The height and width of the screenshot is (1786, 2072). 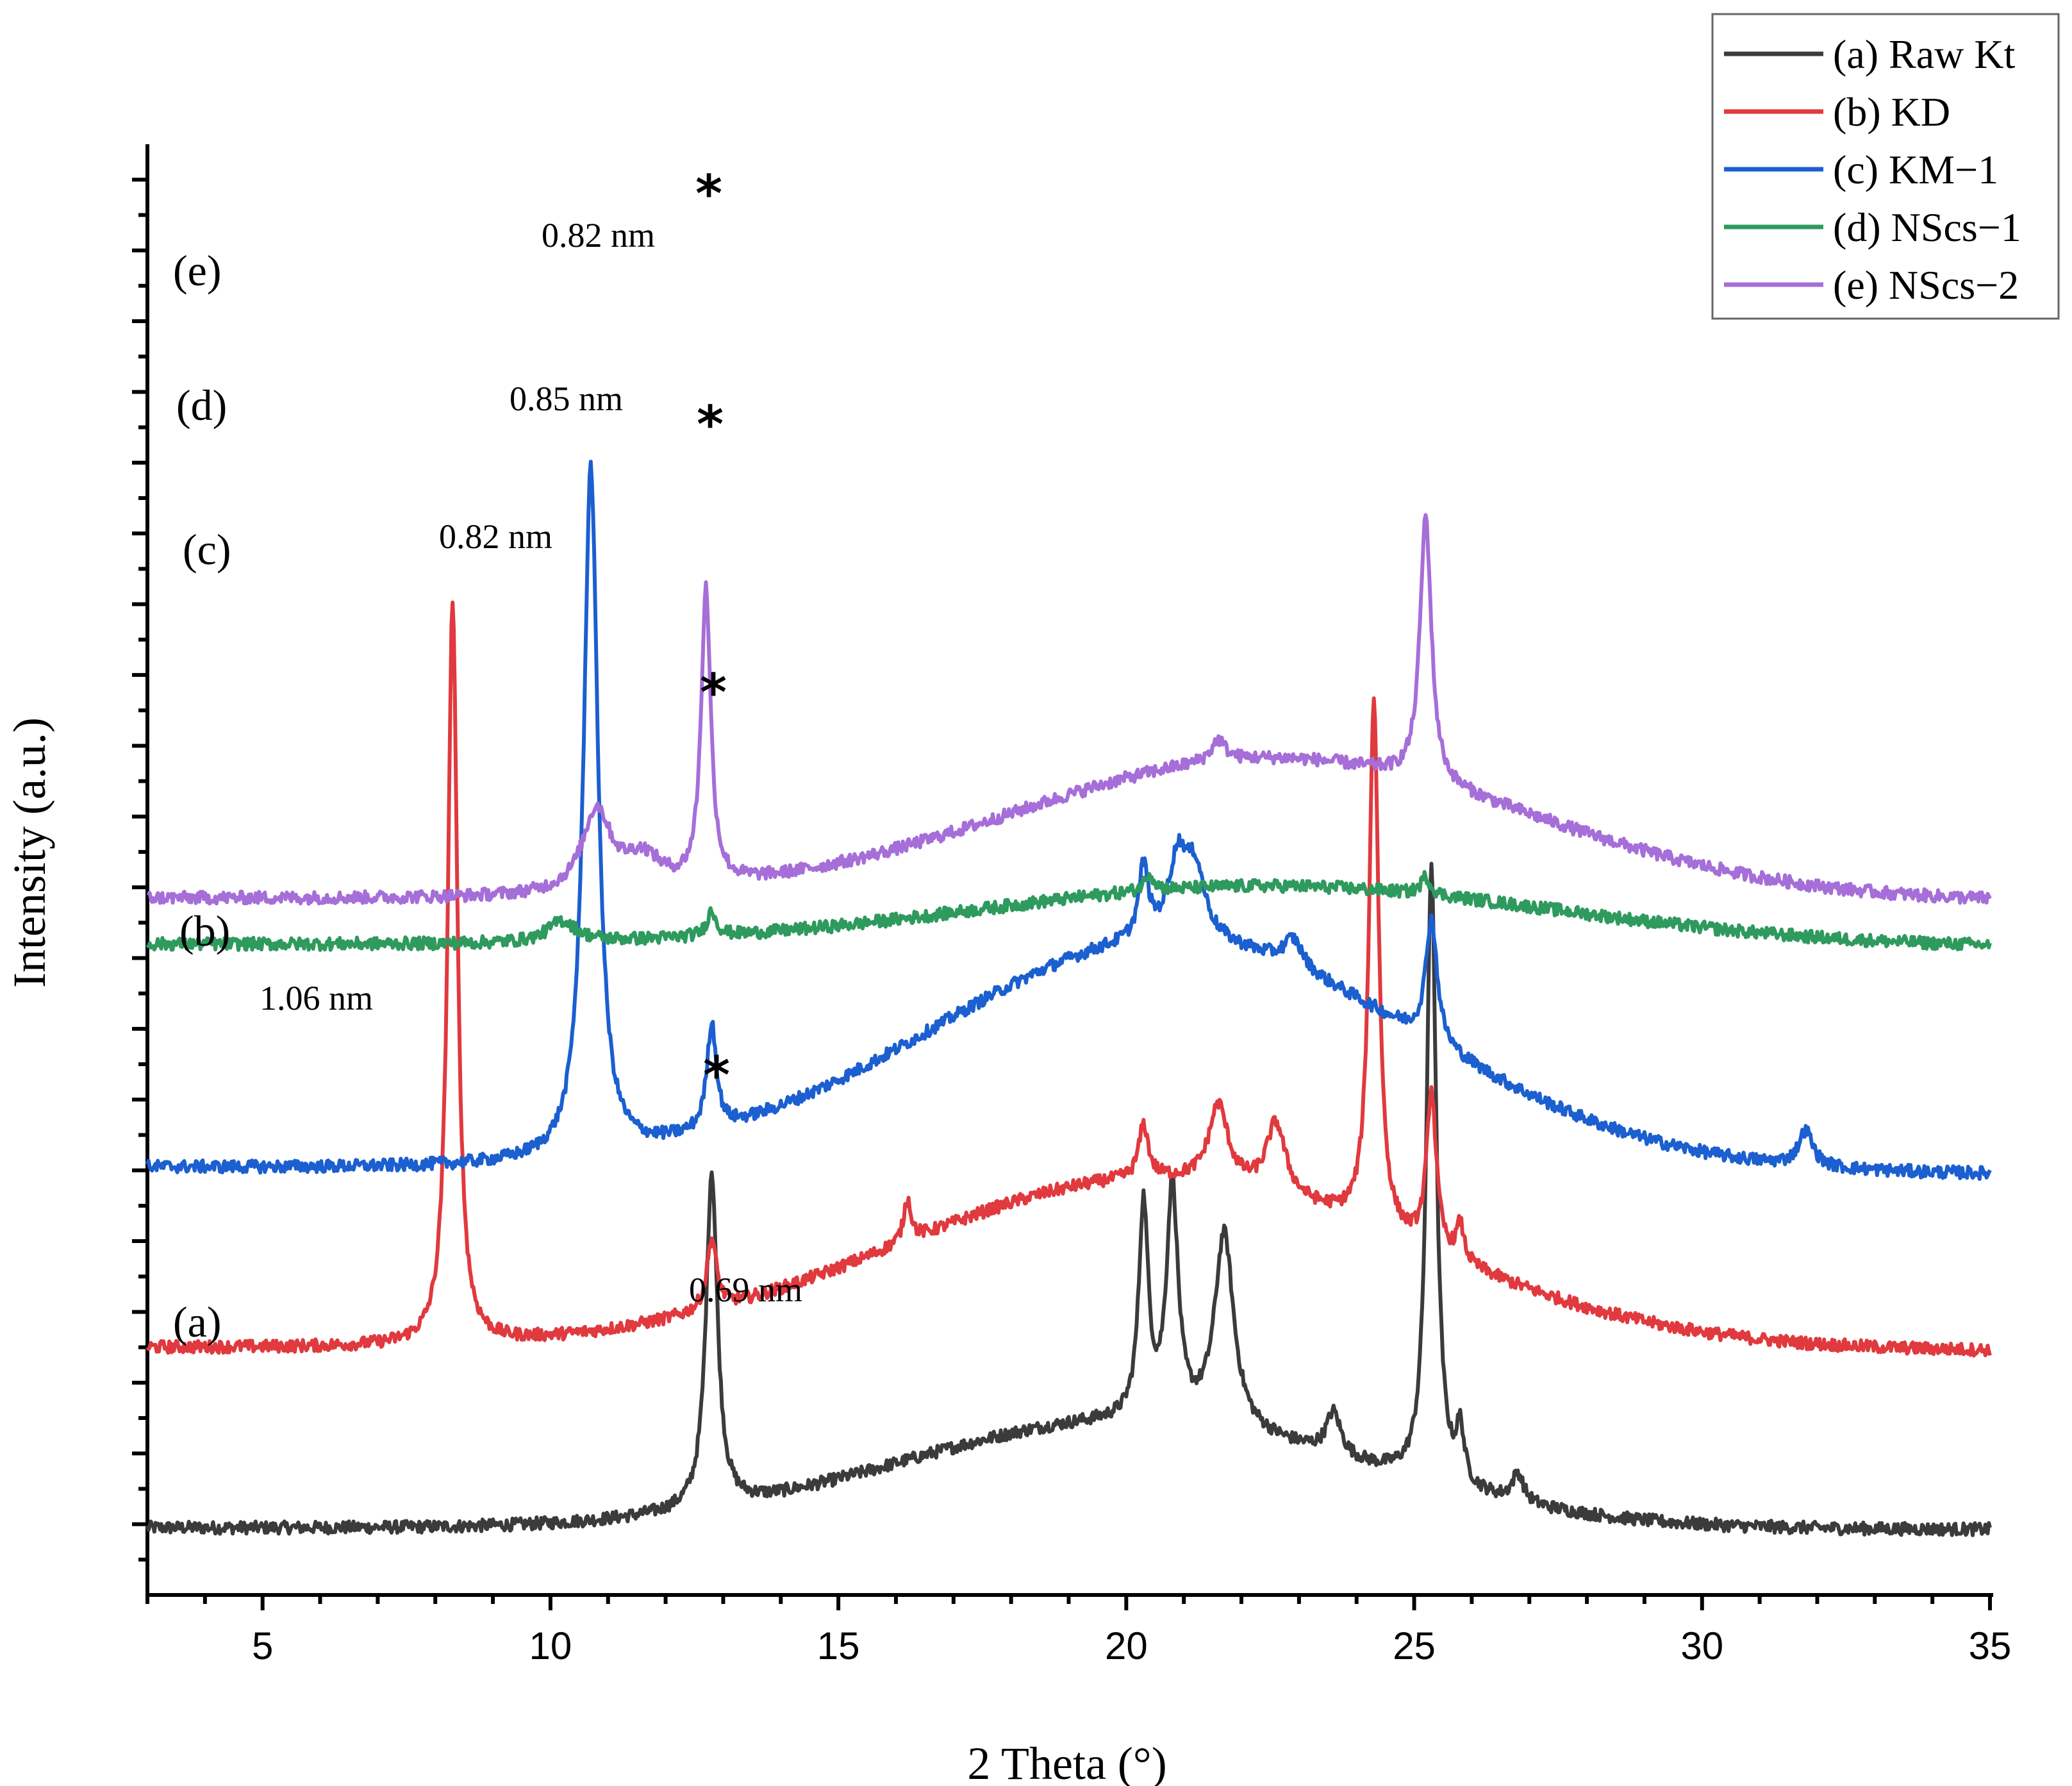 I want to click on annotation-e: 0.82 nm, so click(x=598, y=235).